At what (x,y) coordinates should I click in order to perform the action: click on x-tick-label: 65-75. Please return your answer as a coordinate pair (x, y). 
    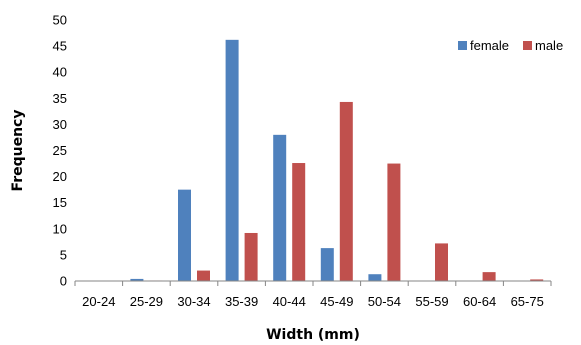
    Looking at the image, I should click on (527, 301).